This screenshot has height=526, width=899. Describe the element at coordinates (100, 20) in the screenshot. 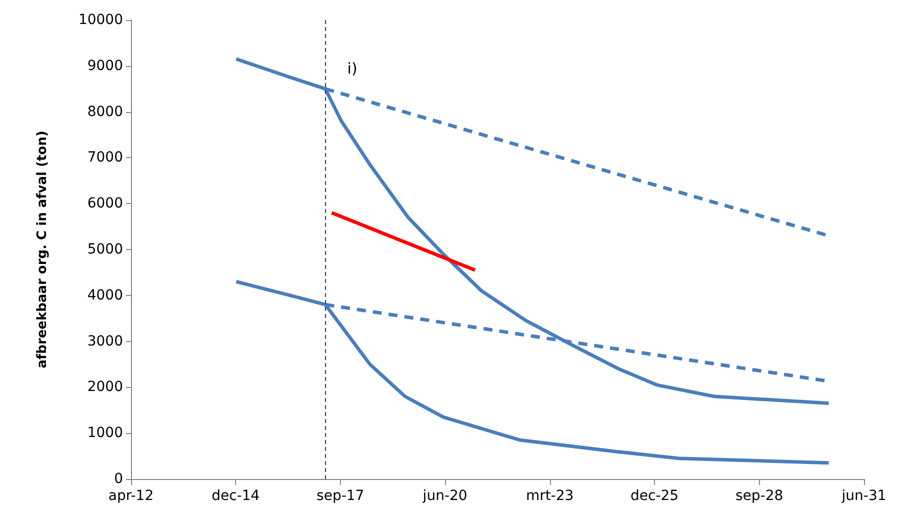

I see `y-tick-label: 10000` at that location.